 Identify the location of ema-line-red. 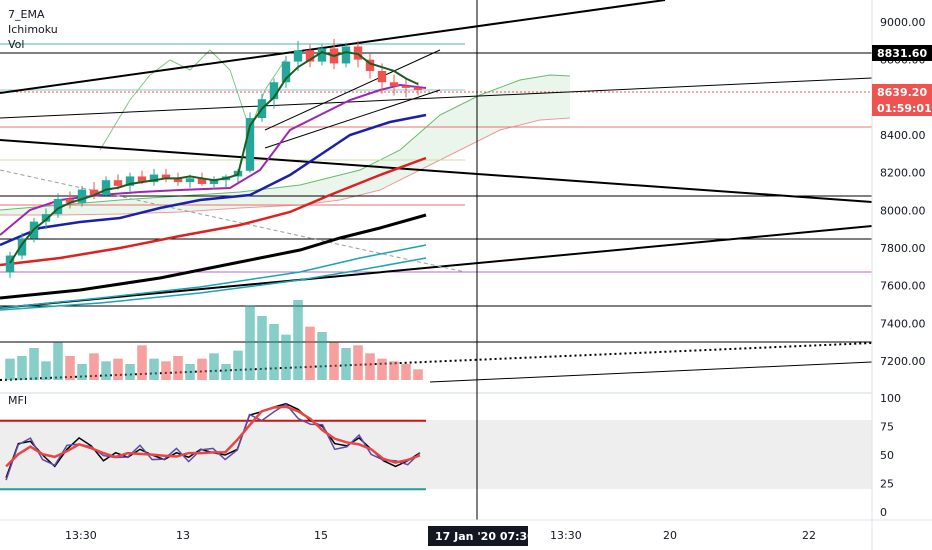
(213, 211).